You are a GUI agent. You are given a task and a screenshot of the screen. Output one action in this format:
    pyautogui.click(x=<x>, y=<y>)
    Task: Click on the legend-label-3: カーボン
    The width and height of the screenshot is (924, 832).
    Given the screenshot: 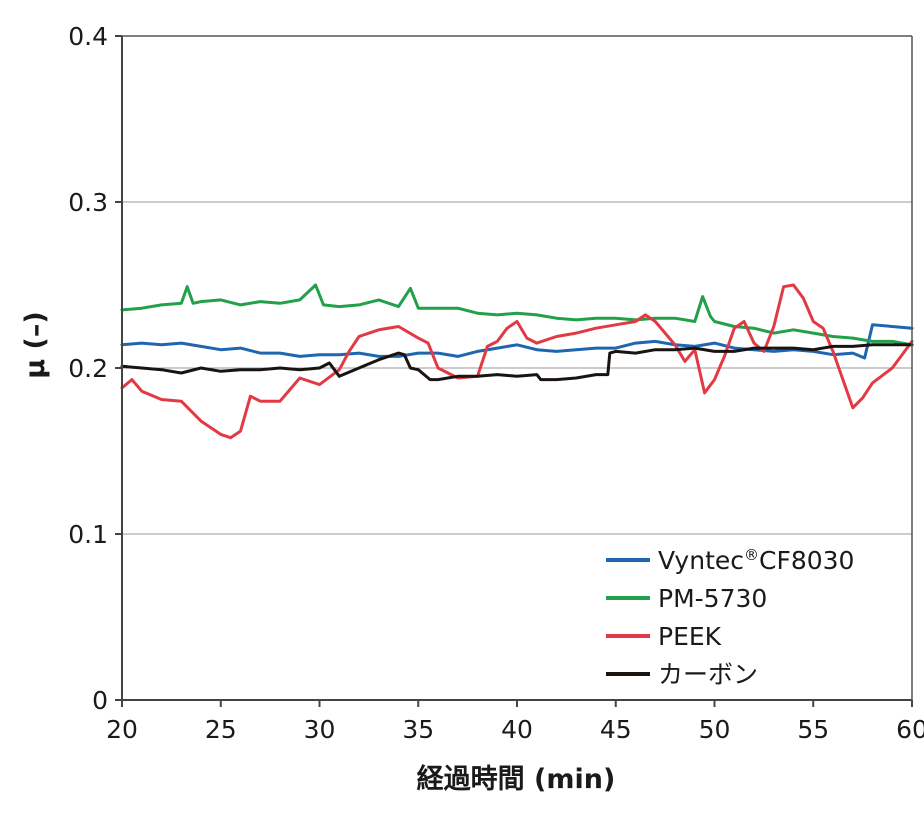 What is the action you would take?
    pyautogui.click(x=708, y=674)
    